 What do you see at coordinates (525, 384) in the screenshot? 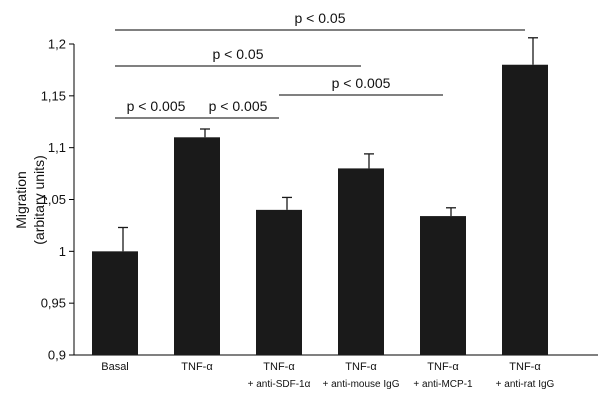
I see `category-sublabel: + anti-rat IgG` at bounding box center [525, 384].